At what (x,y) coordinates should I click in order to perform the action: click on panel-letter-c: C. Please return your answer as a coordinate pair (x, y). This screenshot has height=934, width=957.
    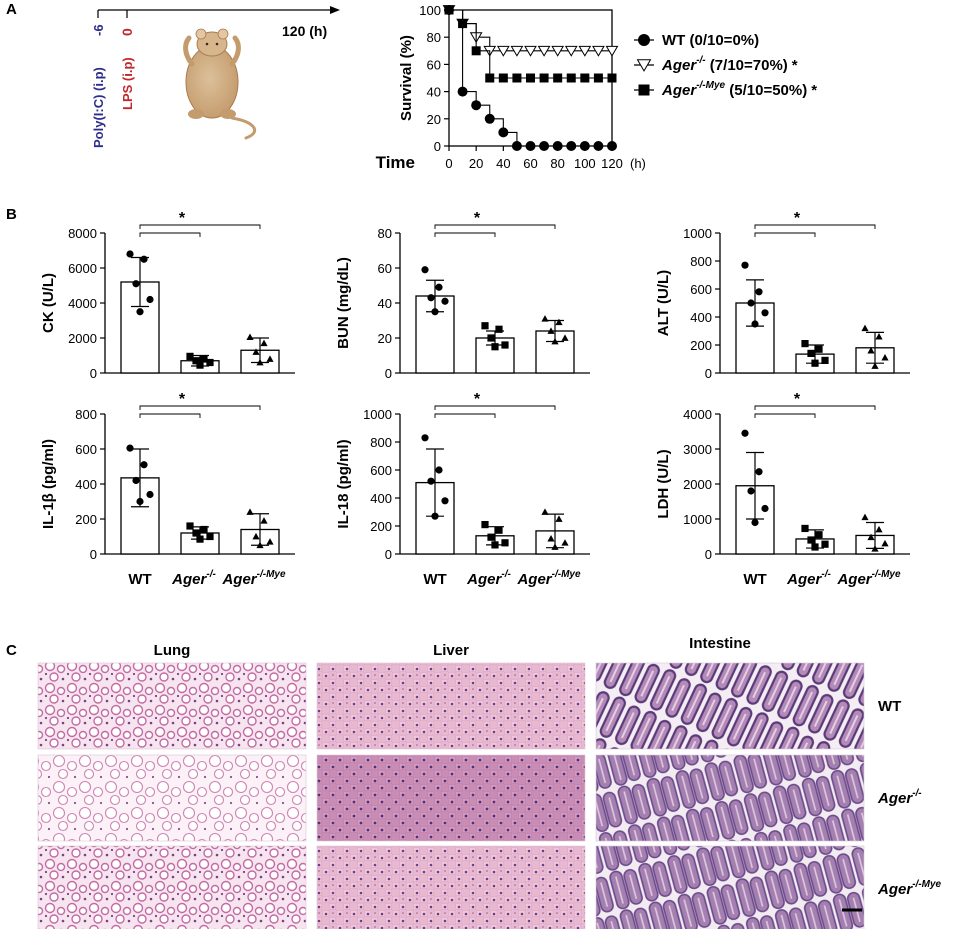
    Looking at the image, I should click on (11, 650).